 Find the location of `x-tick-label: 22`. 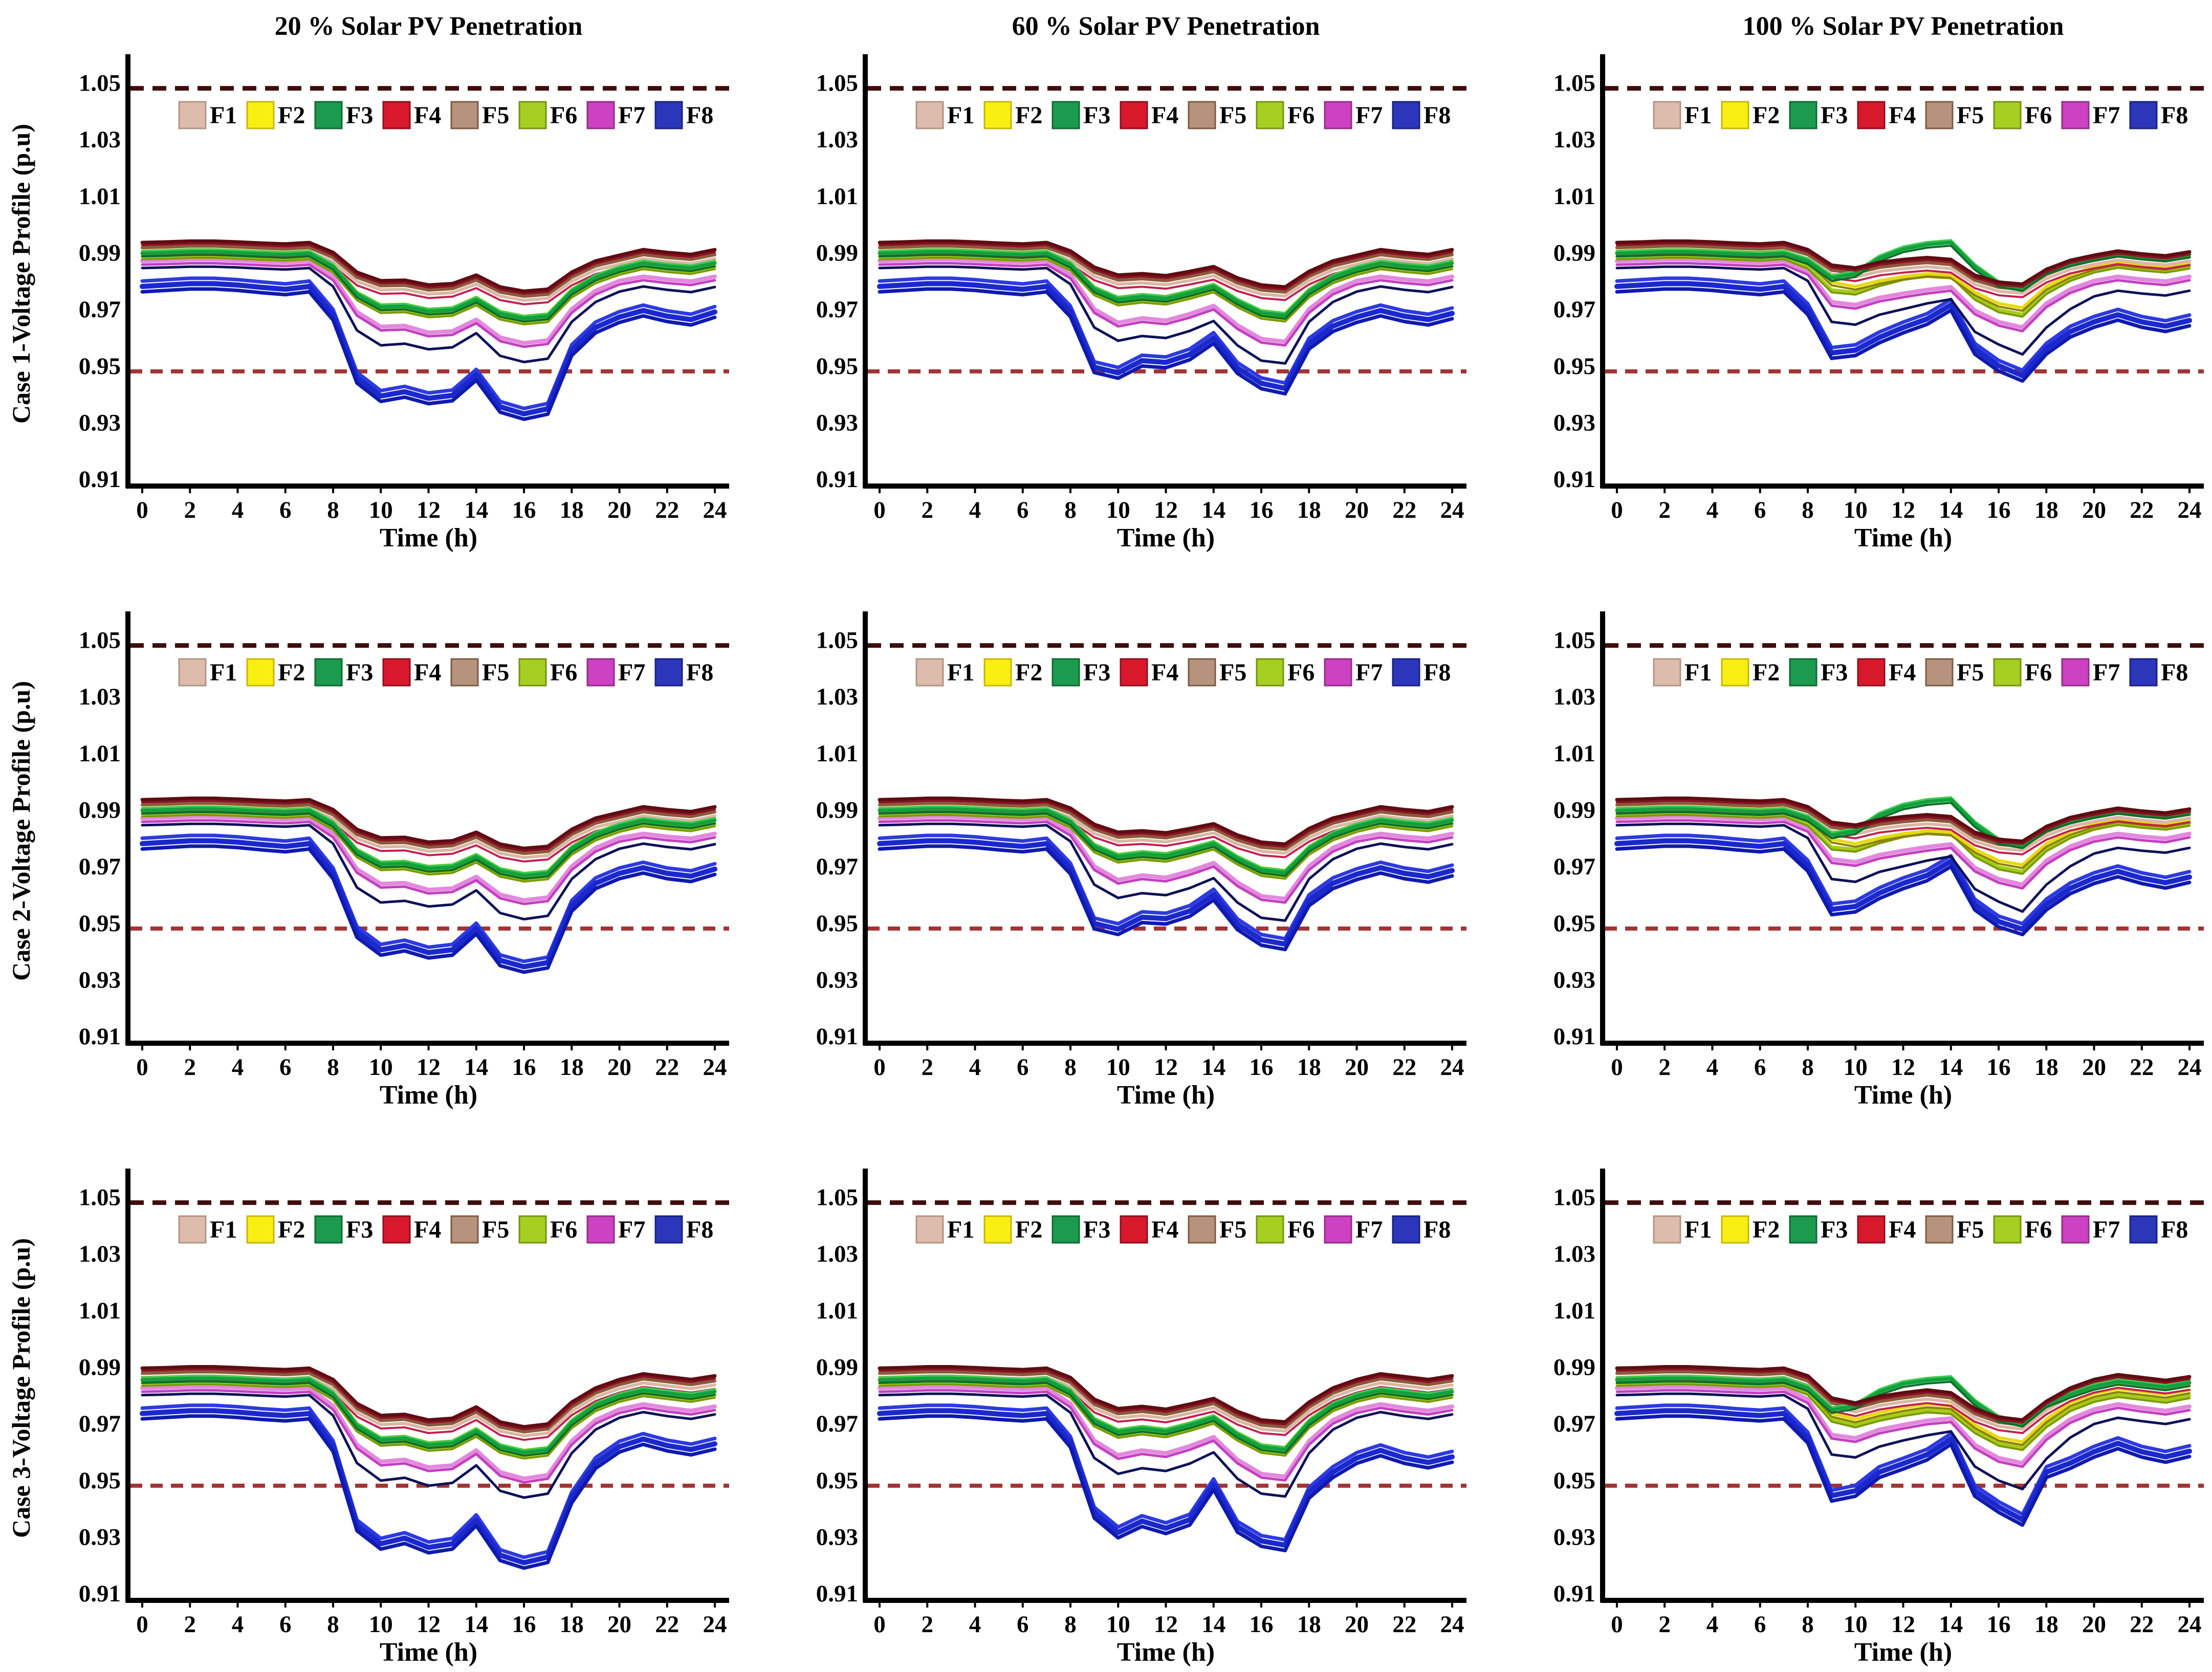

x-tick-label: 22 is located at coordinates (1404, 1624).